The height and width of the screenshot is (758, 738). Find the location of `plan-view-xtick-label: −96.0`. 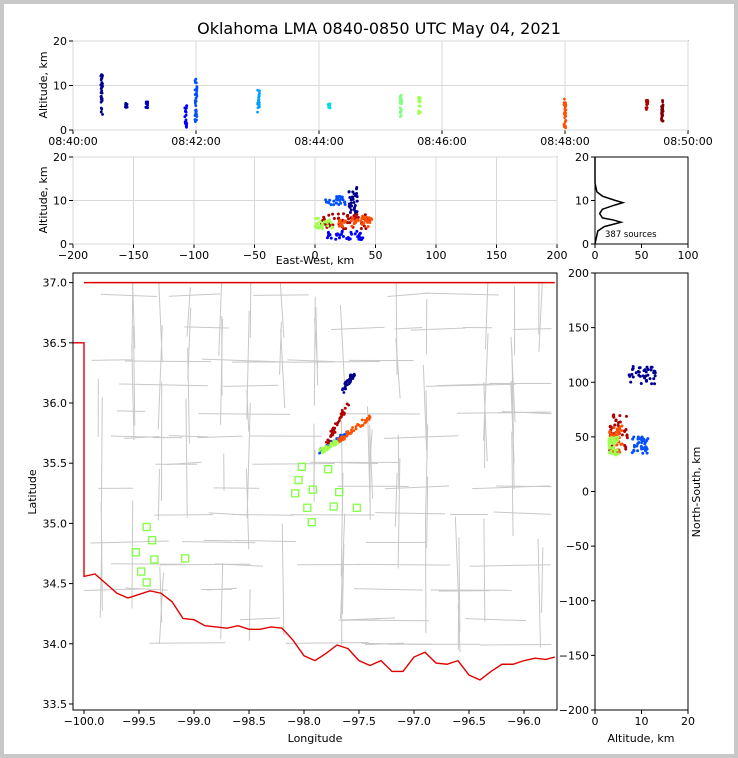

plan-view-xtick-label: −96.0 is located at coordinates (524, 721).